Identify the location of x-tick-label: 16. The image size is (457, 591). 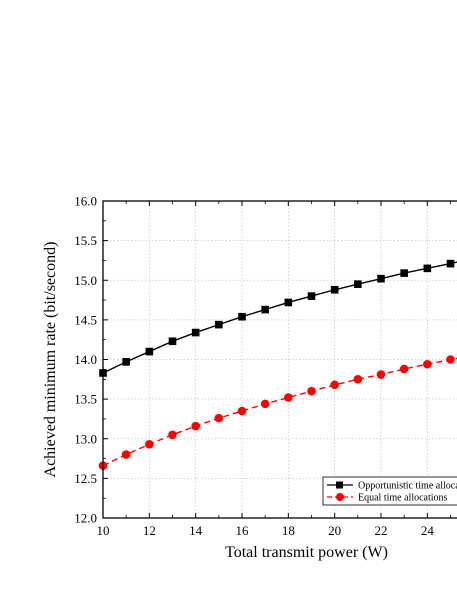
(243, 530).